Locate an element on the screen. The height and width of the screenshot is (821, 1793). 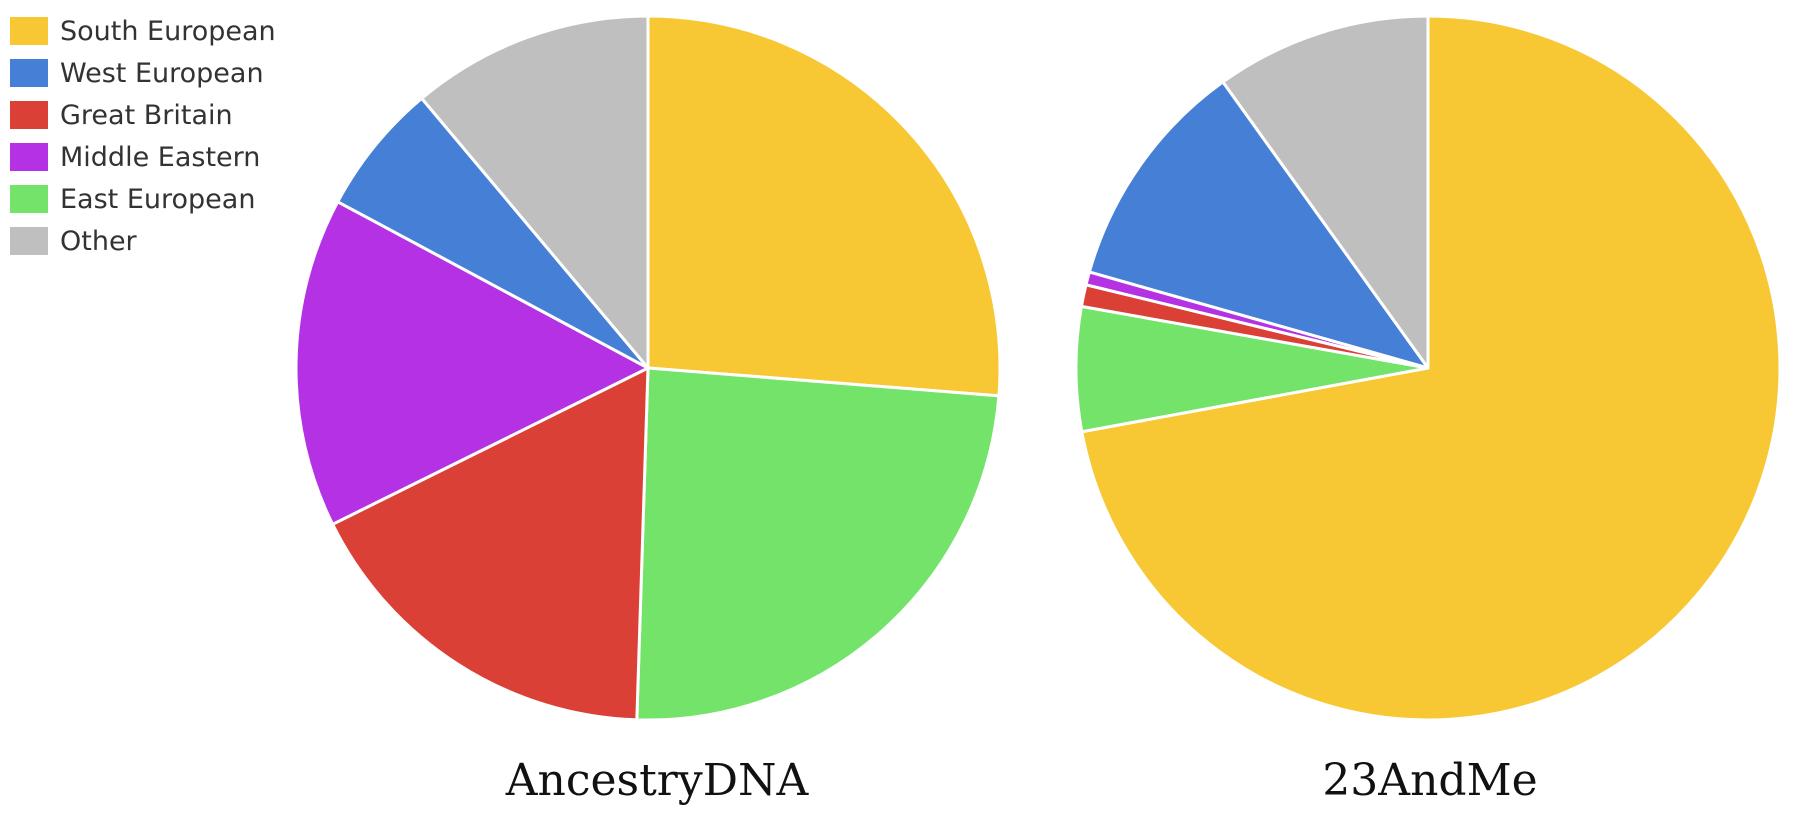
legend-item-south-european: South European is located at coordinates (143, 31).